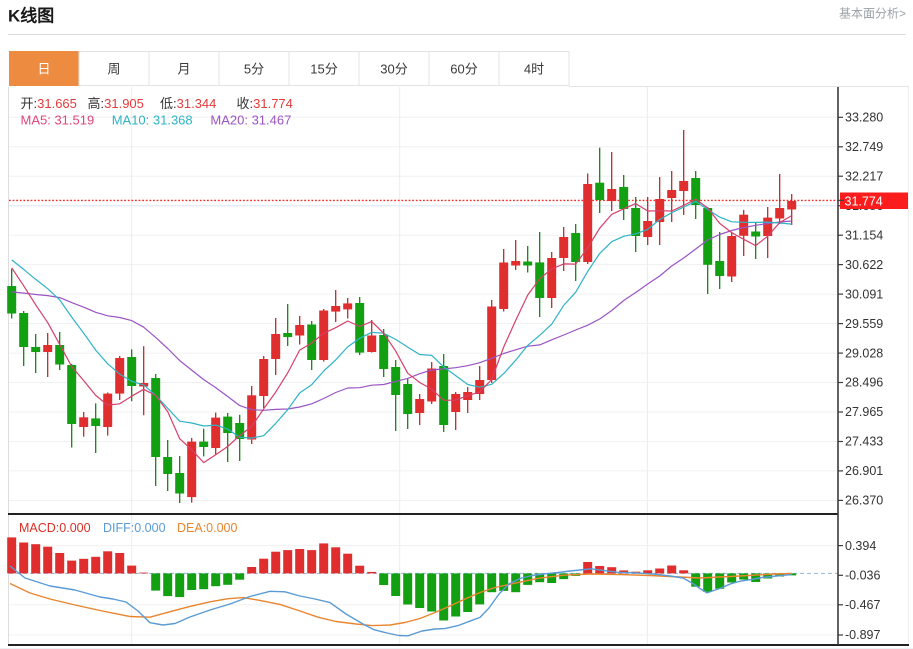 This screenshot has width=913, height=649. Describe the element at coordinates (463, 69) in the screenshot. I see `svg-text: 60分` at that location.